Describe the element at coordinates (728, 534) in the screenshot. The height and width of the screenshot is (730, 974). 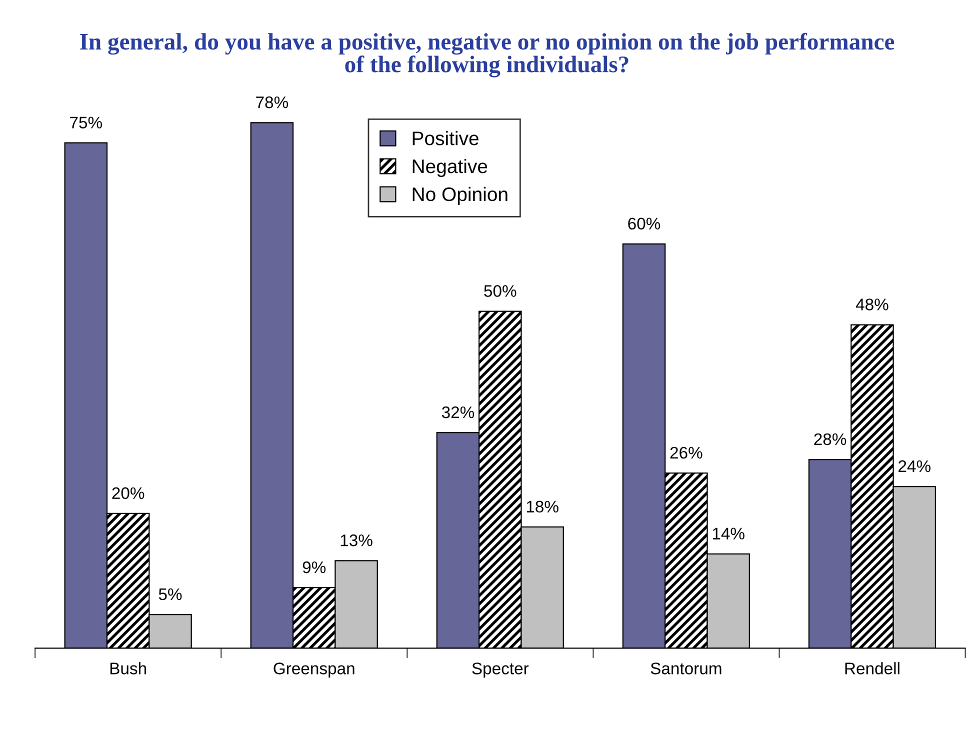
I see `data-label: 14%` at that location.